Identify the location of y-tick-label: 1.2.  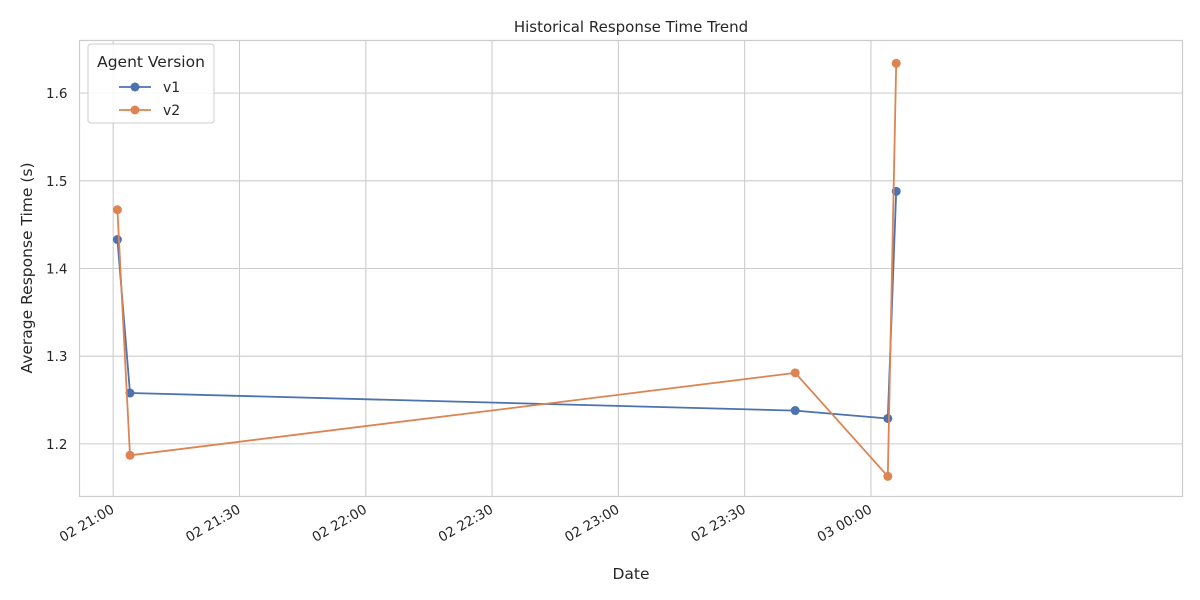
(56, 445).